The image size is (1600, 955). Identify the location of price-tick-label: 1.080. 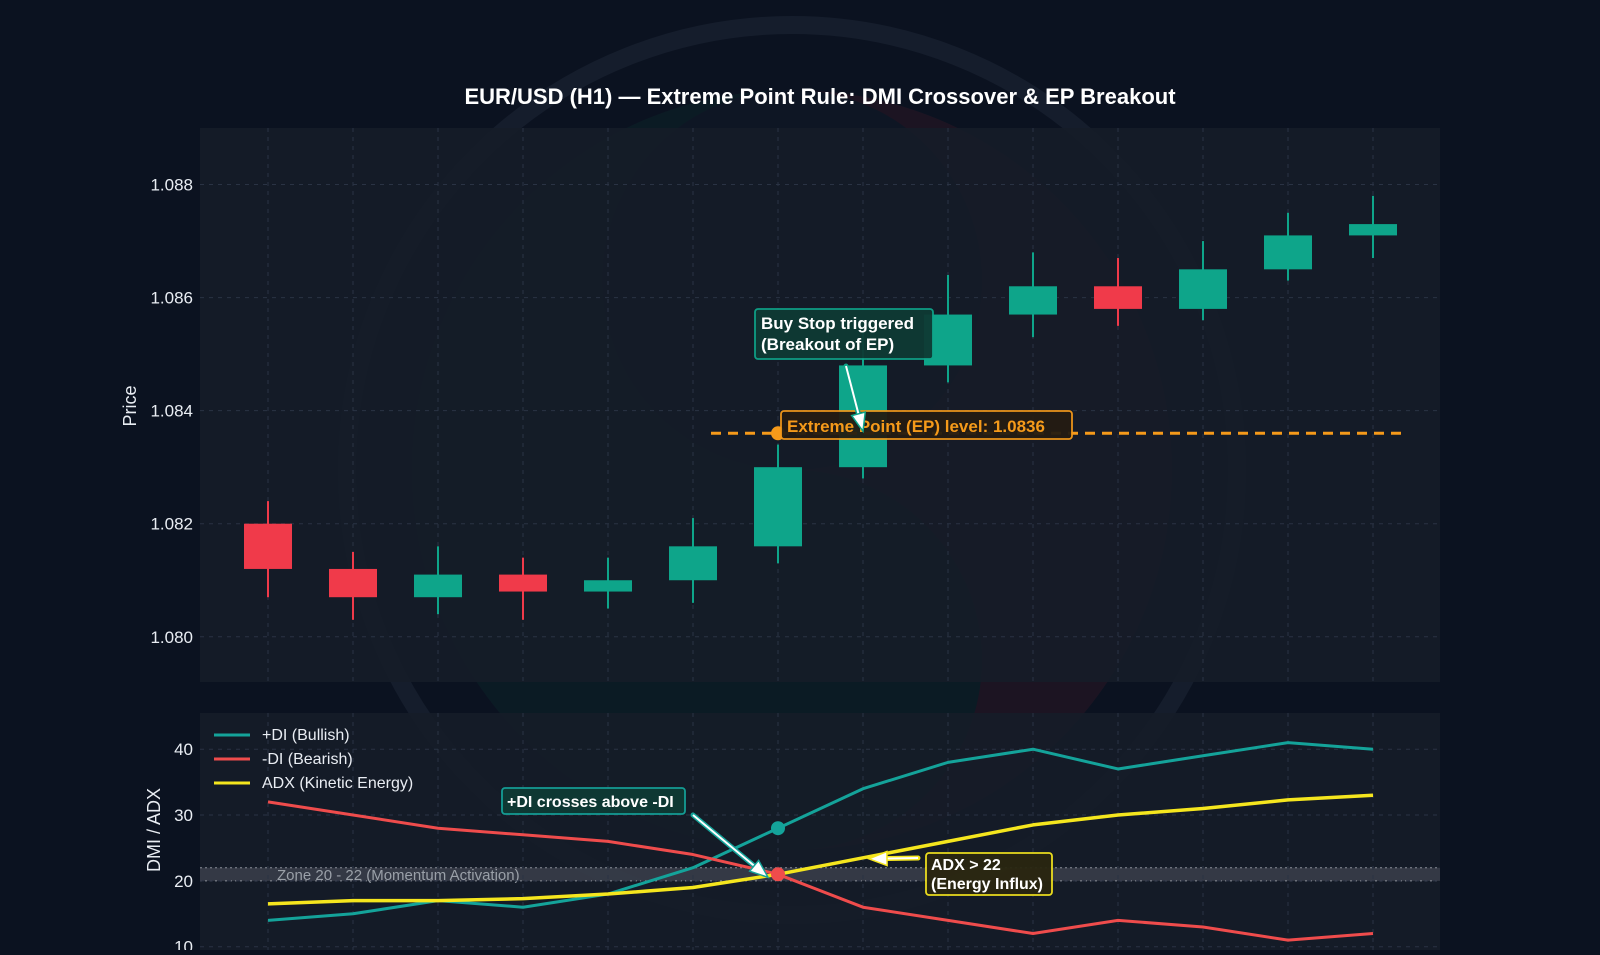
(171, 637).